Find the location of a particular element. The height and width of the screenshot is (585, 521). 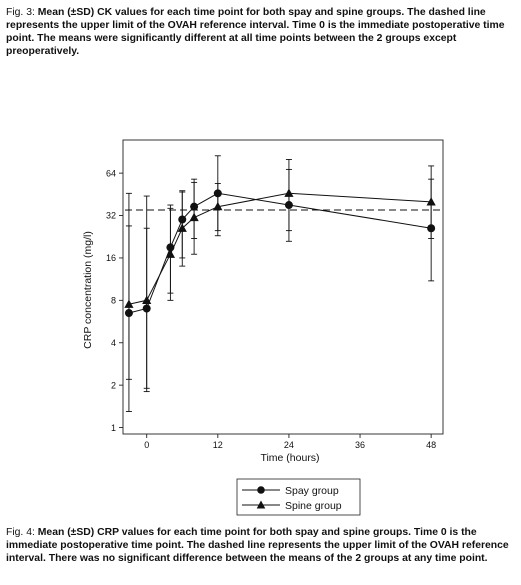

y-tick-label: 8 is located at coordinates (113, 301).